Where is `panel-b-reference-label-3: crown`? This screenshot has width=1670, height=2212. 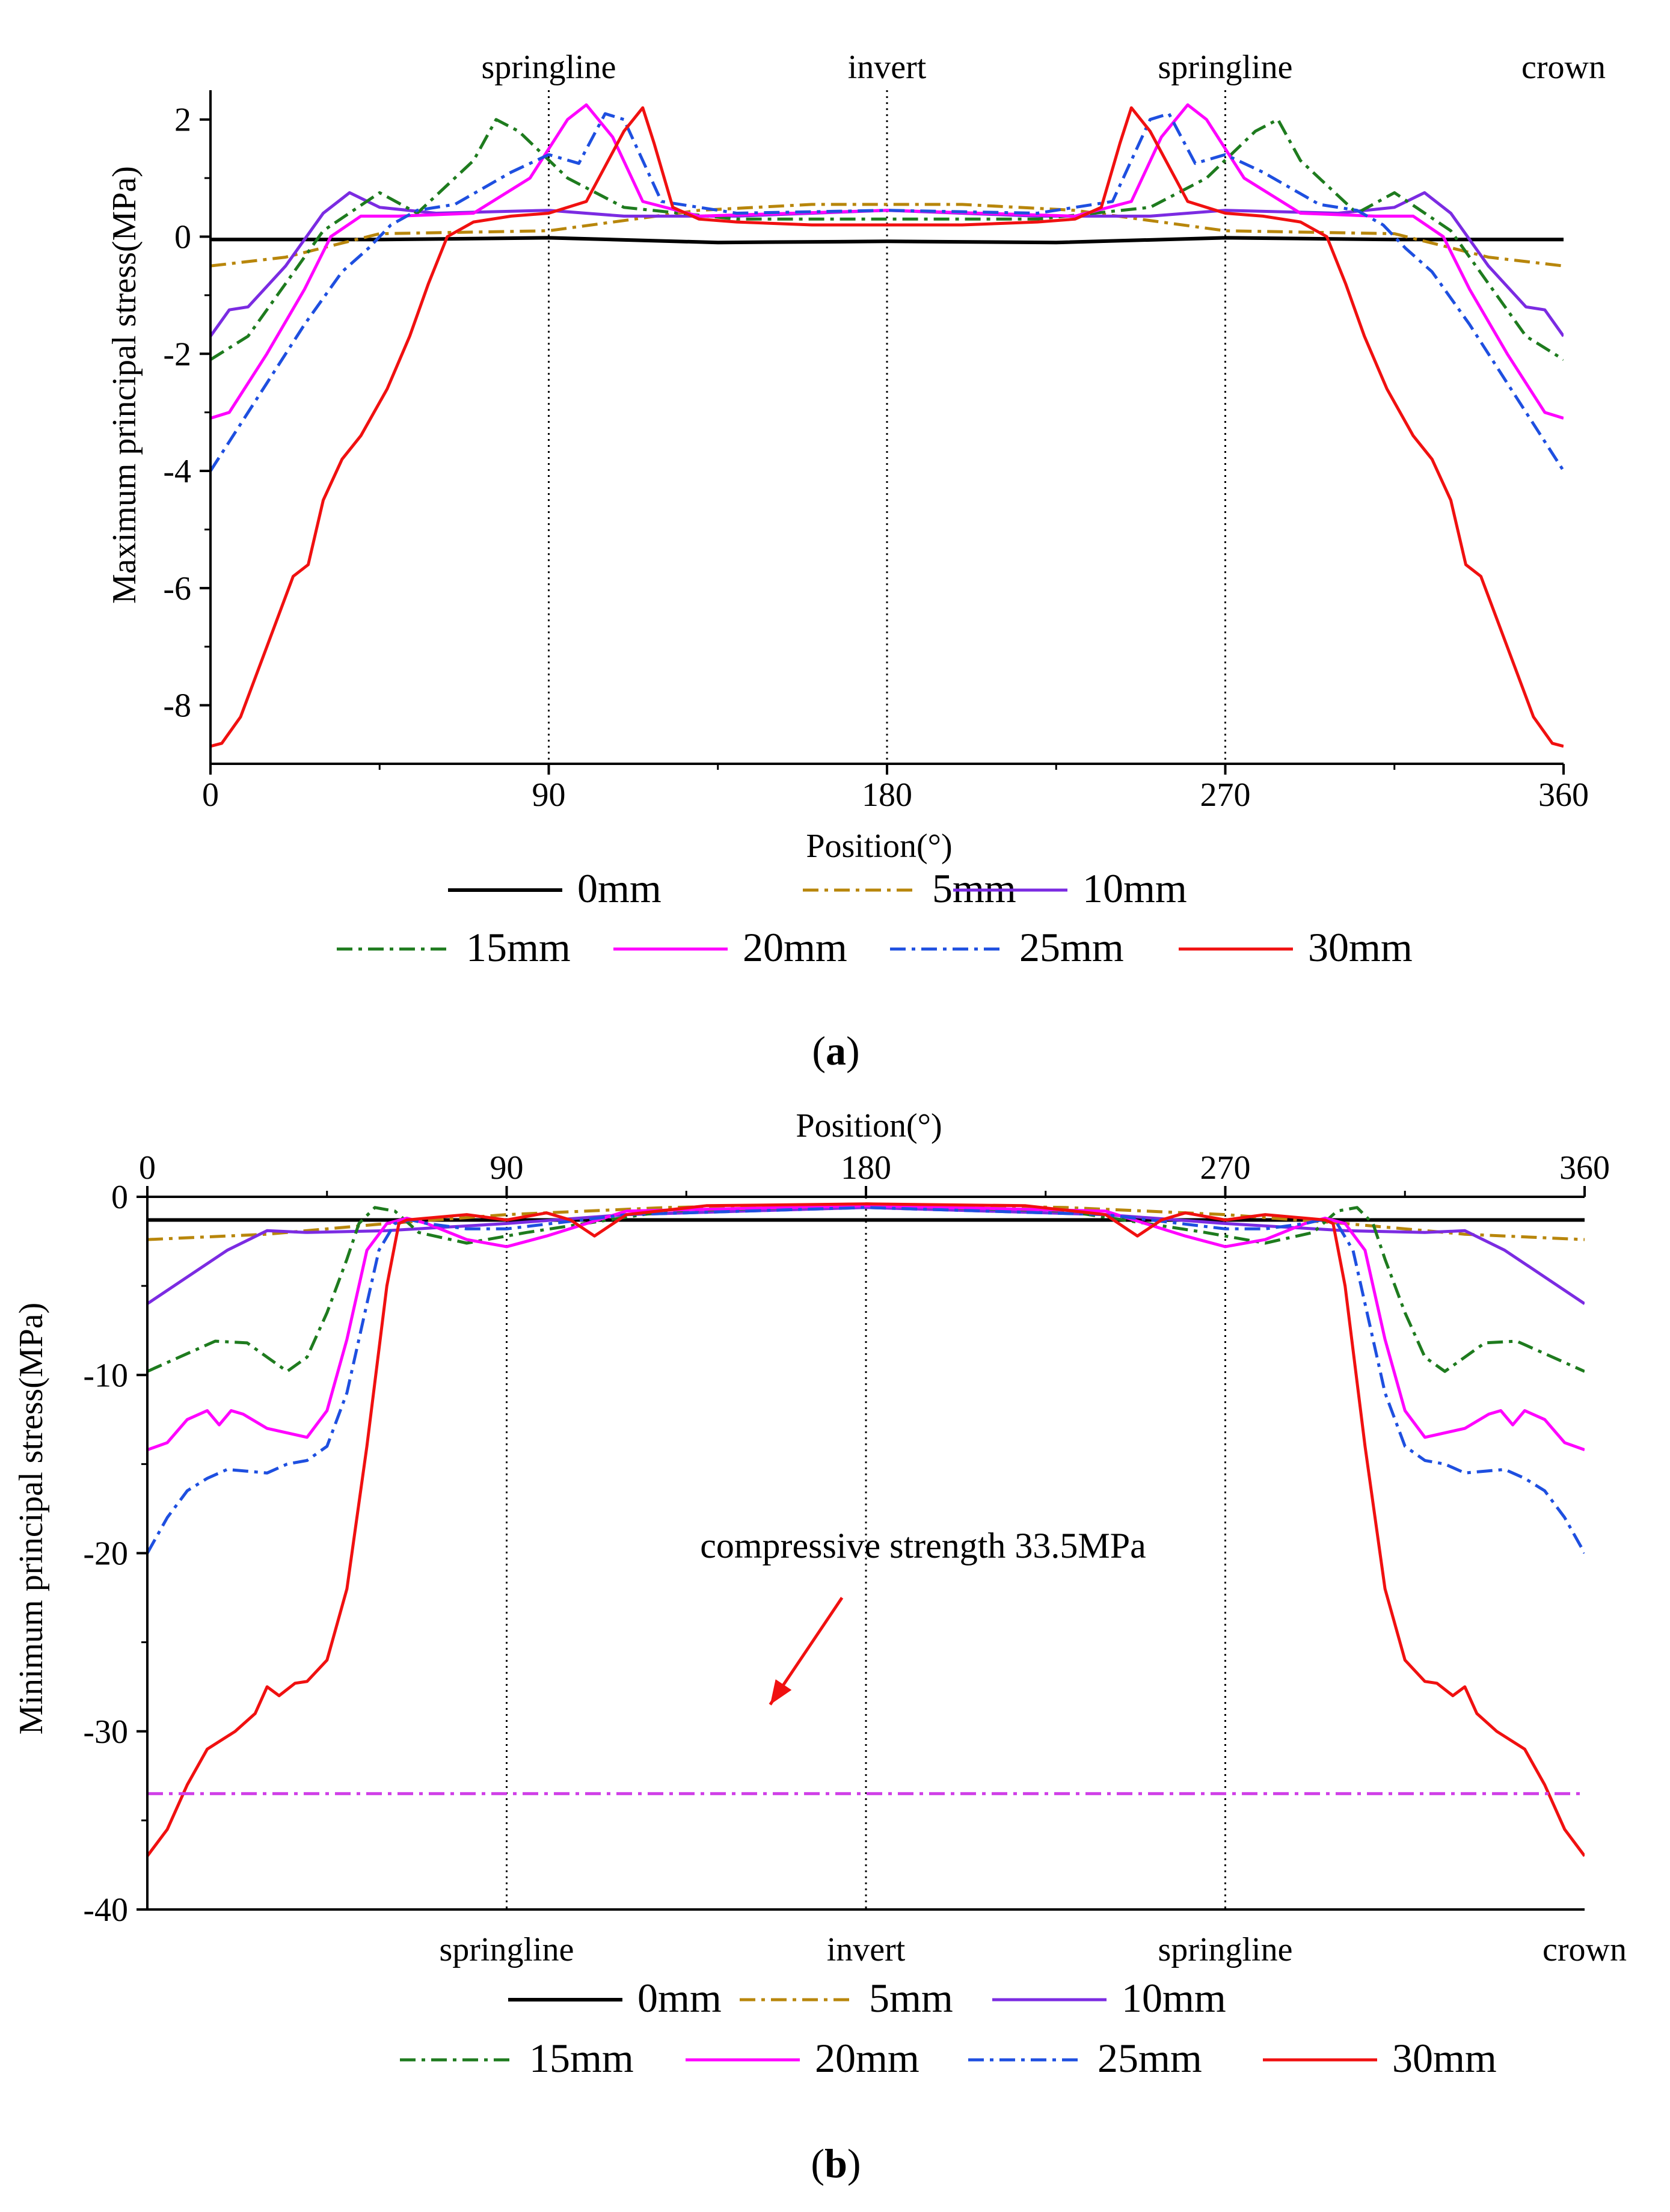
panel-b-reference-label-3: crown is located at coordinates (1585, 1950).